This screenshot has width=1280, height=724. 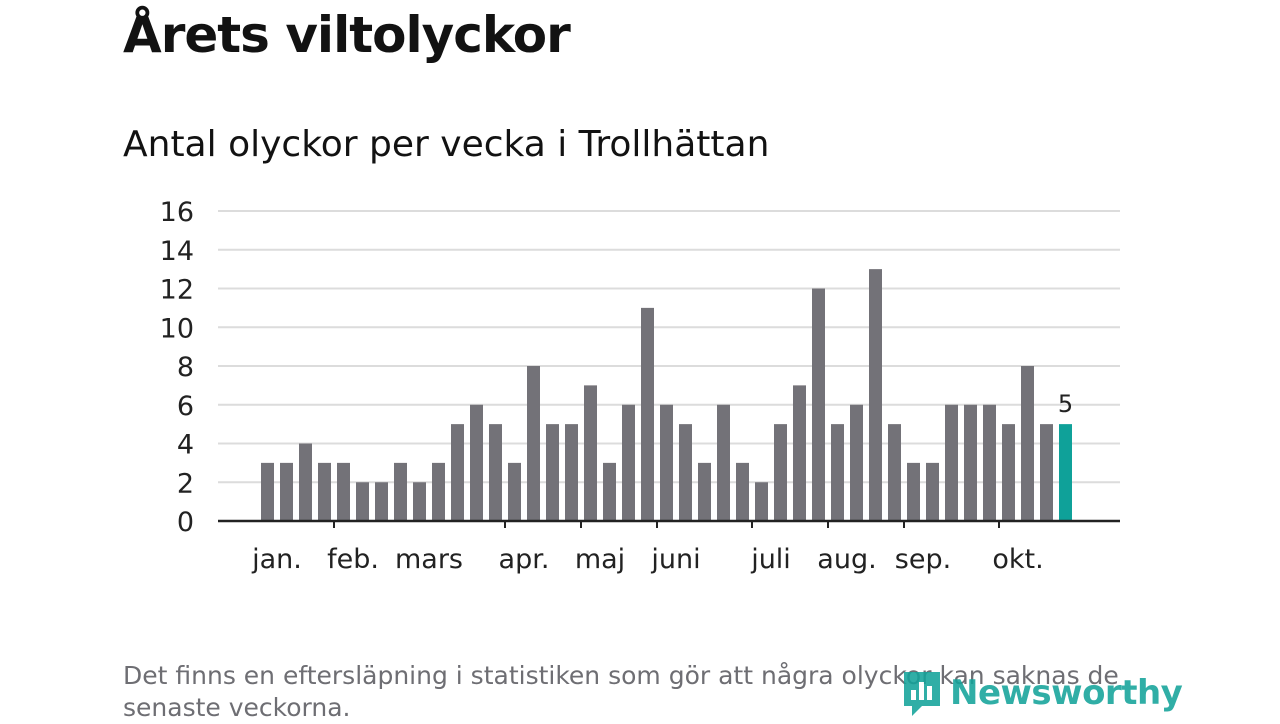 I want to click on bar-latest-week, so click(x=1065, y=472).